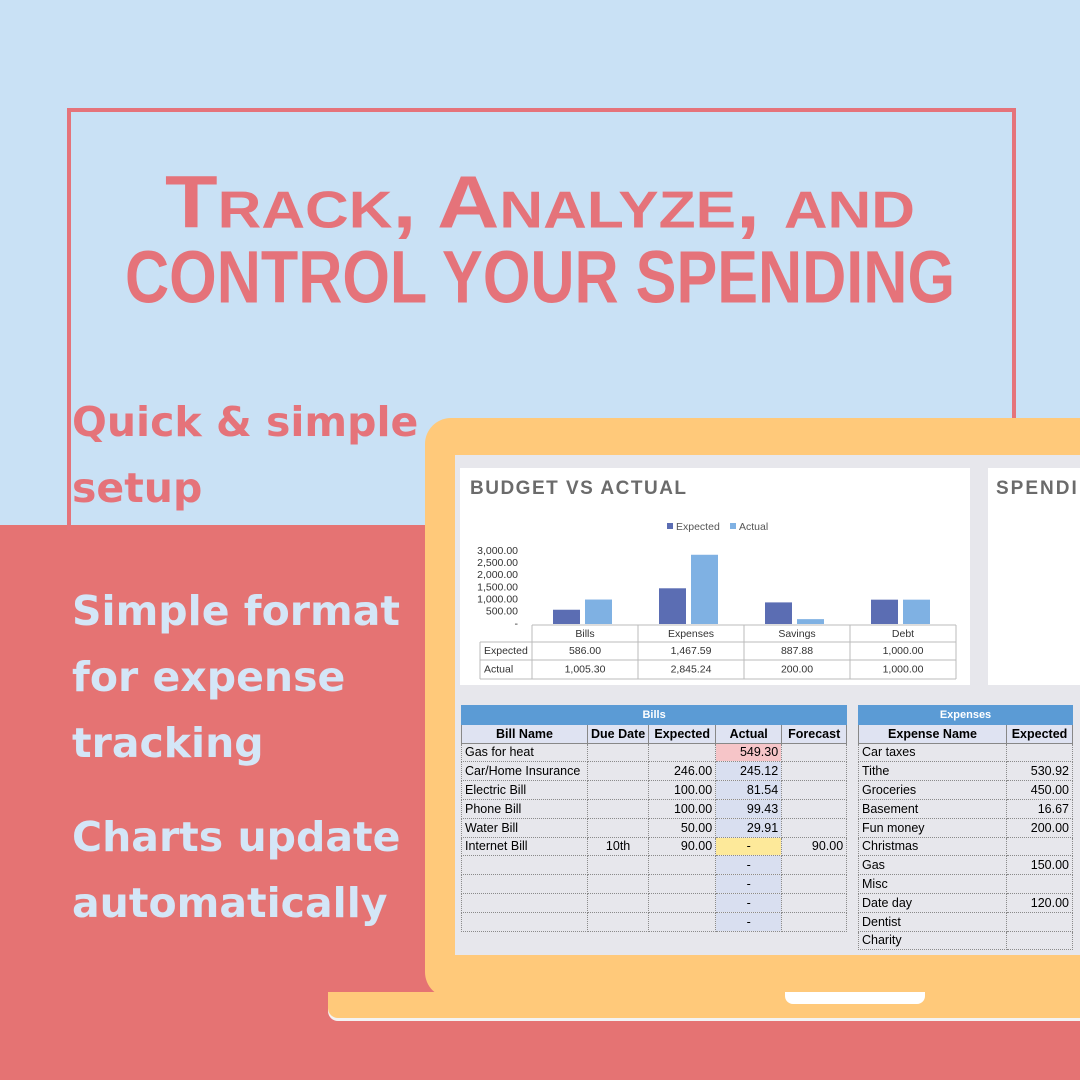 The width and height of the screenshot is (1080, 1080). I want to click on cell: 200.00, so click(1039, 827).